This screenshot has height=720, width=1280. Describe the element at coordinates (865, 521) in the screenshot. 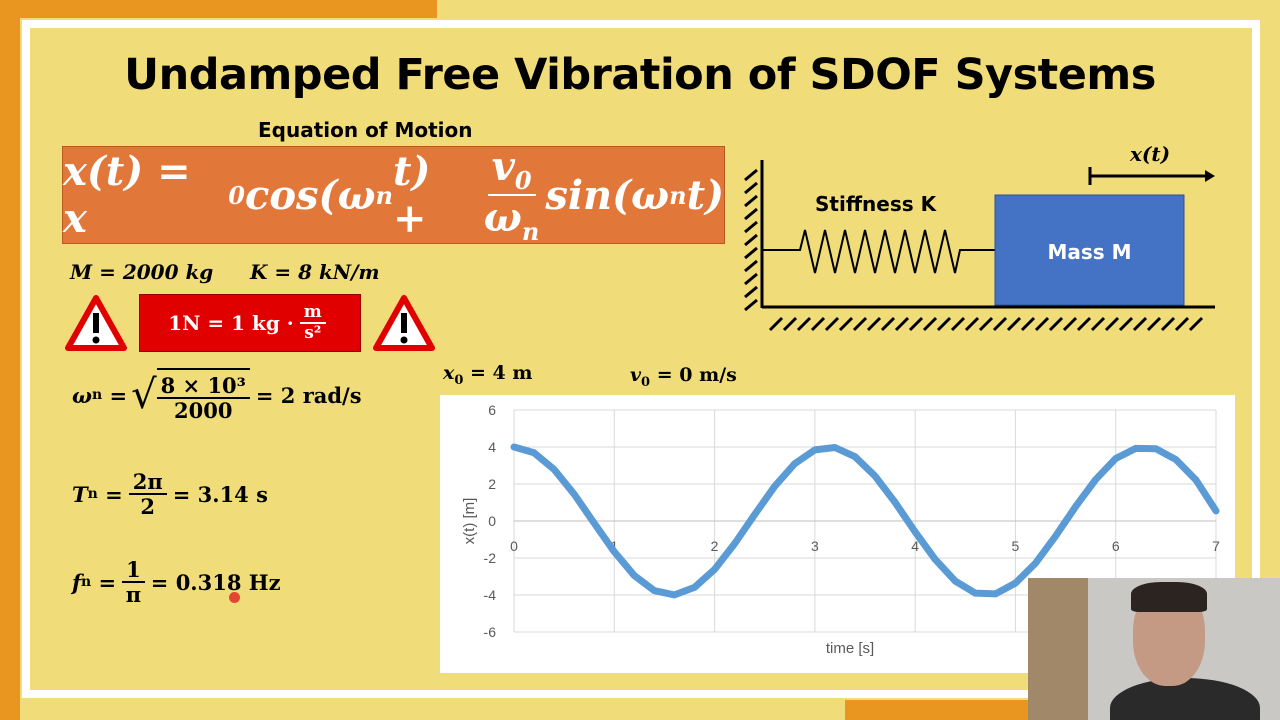

I see `series-line` at that location.